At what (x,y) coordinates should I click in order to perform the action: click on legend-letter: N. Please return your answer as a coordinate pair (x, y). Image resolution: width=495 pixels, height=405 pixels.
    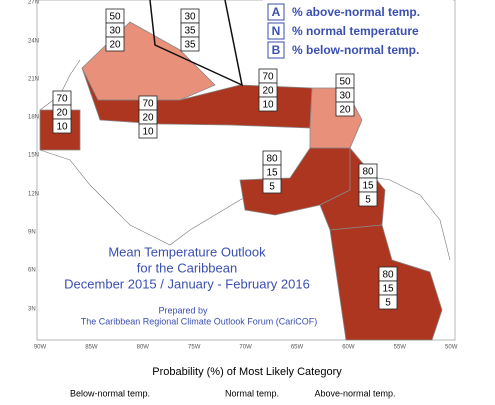
    Looking at the image, I should click on (276, 31).